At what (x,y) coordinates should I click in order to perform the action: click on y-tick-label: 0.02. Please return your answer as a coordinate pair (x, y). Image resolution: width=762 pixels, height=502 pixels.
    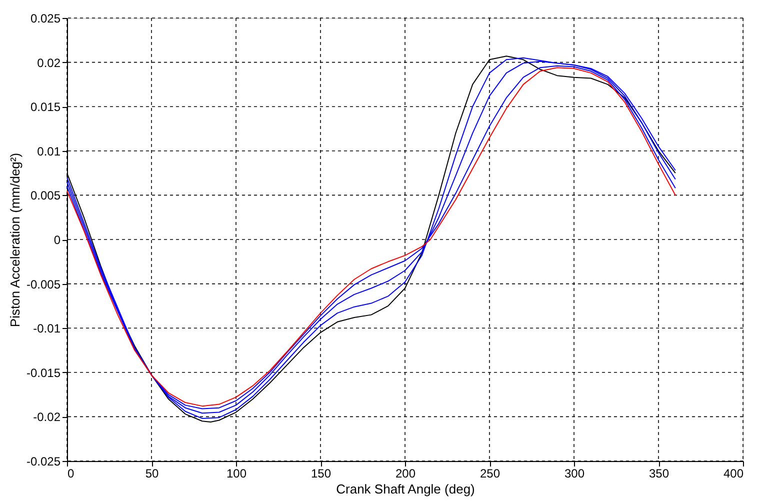
    Looking at the image, I should click on (49, 63).